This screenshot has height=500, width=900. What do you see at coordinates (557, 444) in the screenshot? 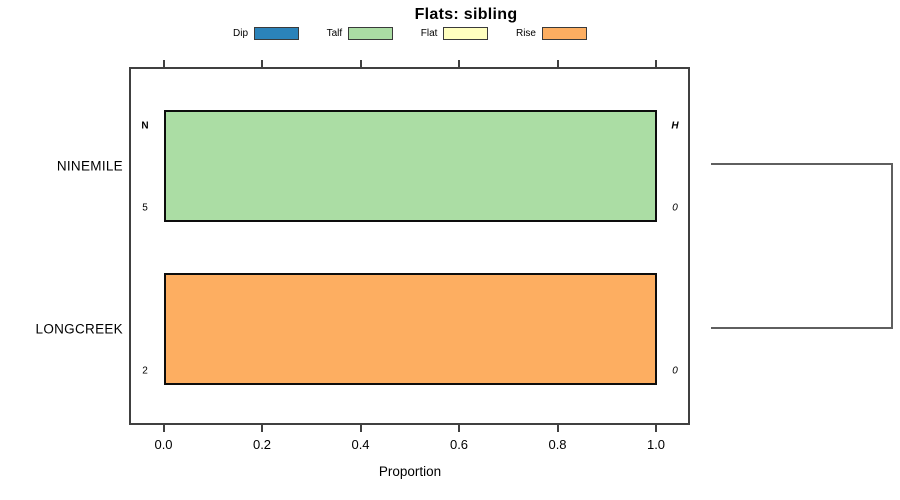
I see `x-axis-tick-label: 0.8` at bounding box center [557, 444].